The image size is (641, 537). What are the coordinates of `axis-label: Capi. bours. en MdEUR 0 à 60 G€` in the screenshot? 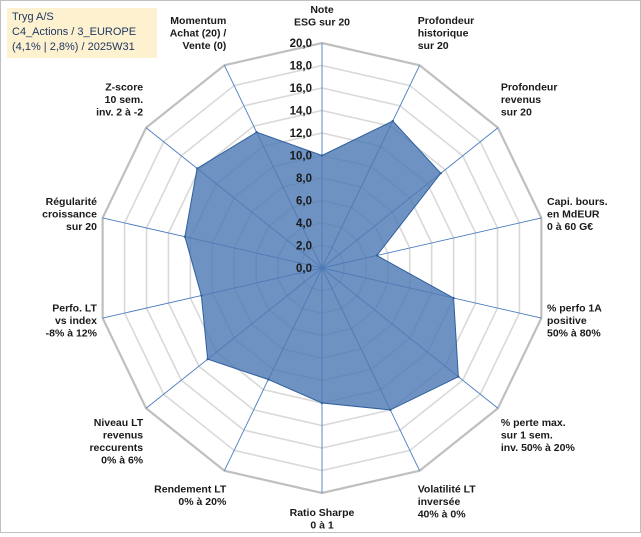 It's located at (577, 214).